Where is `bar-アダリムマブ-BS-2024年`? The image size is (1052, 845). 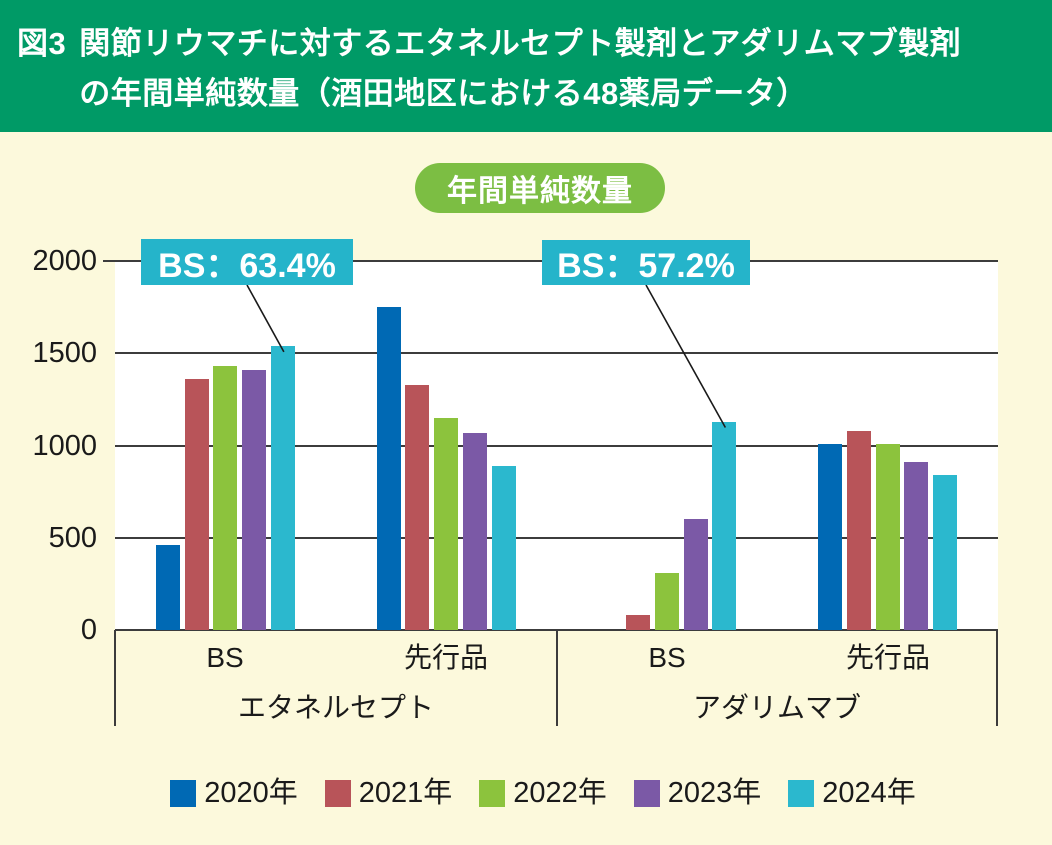
bar-アダリムマブ-BS-2024年 is located at coordinates (724, 525).